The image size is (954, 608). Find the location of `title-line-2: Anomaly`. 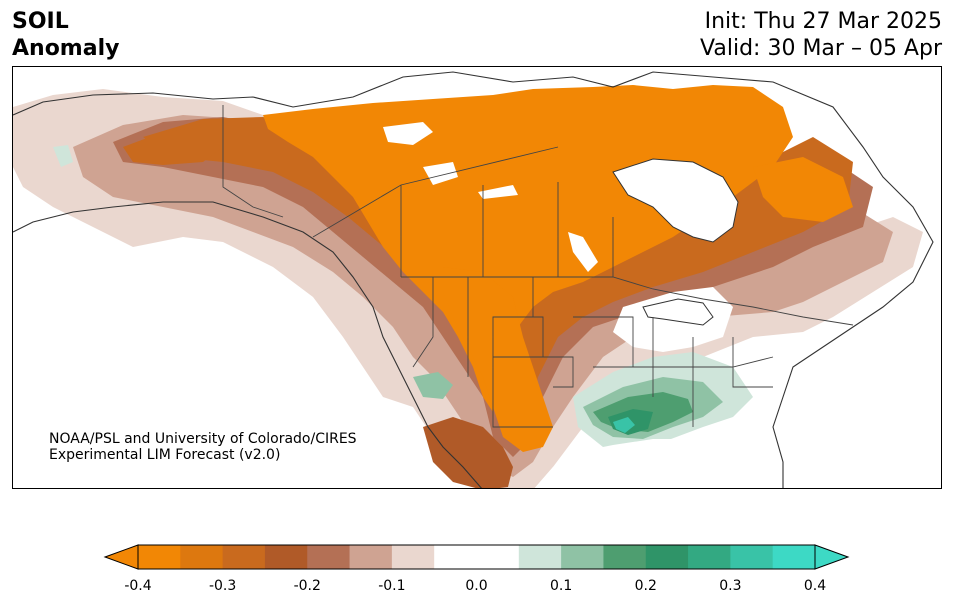

title-line-2: Anomaly is located at coordinates (66, 48).